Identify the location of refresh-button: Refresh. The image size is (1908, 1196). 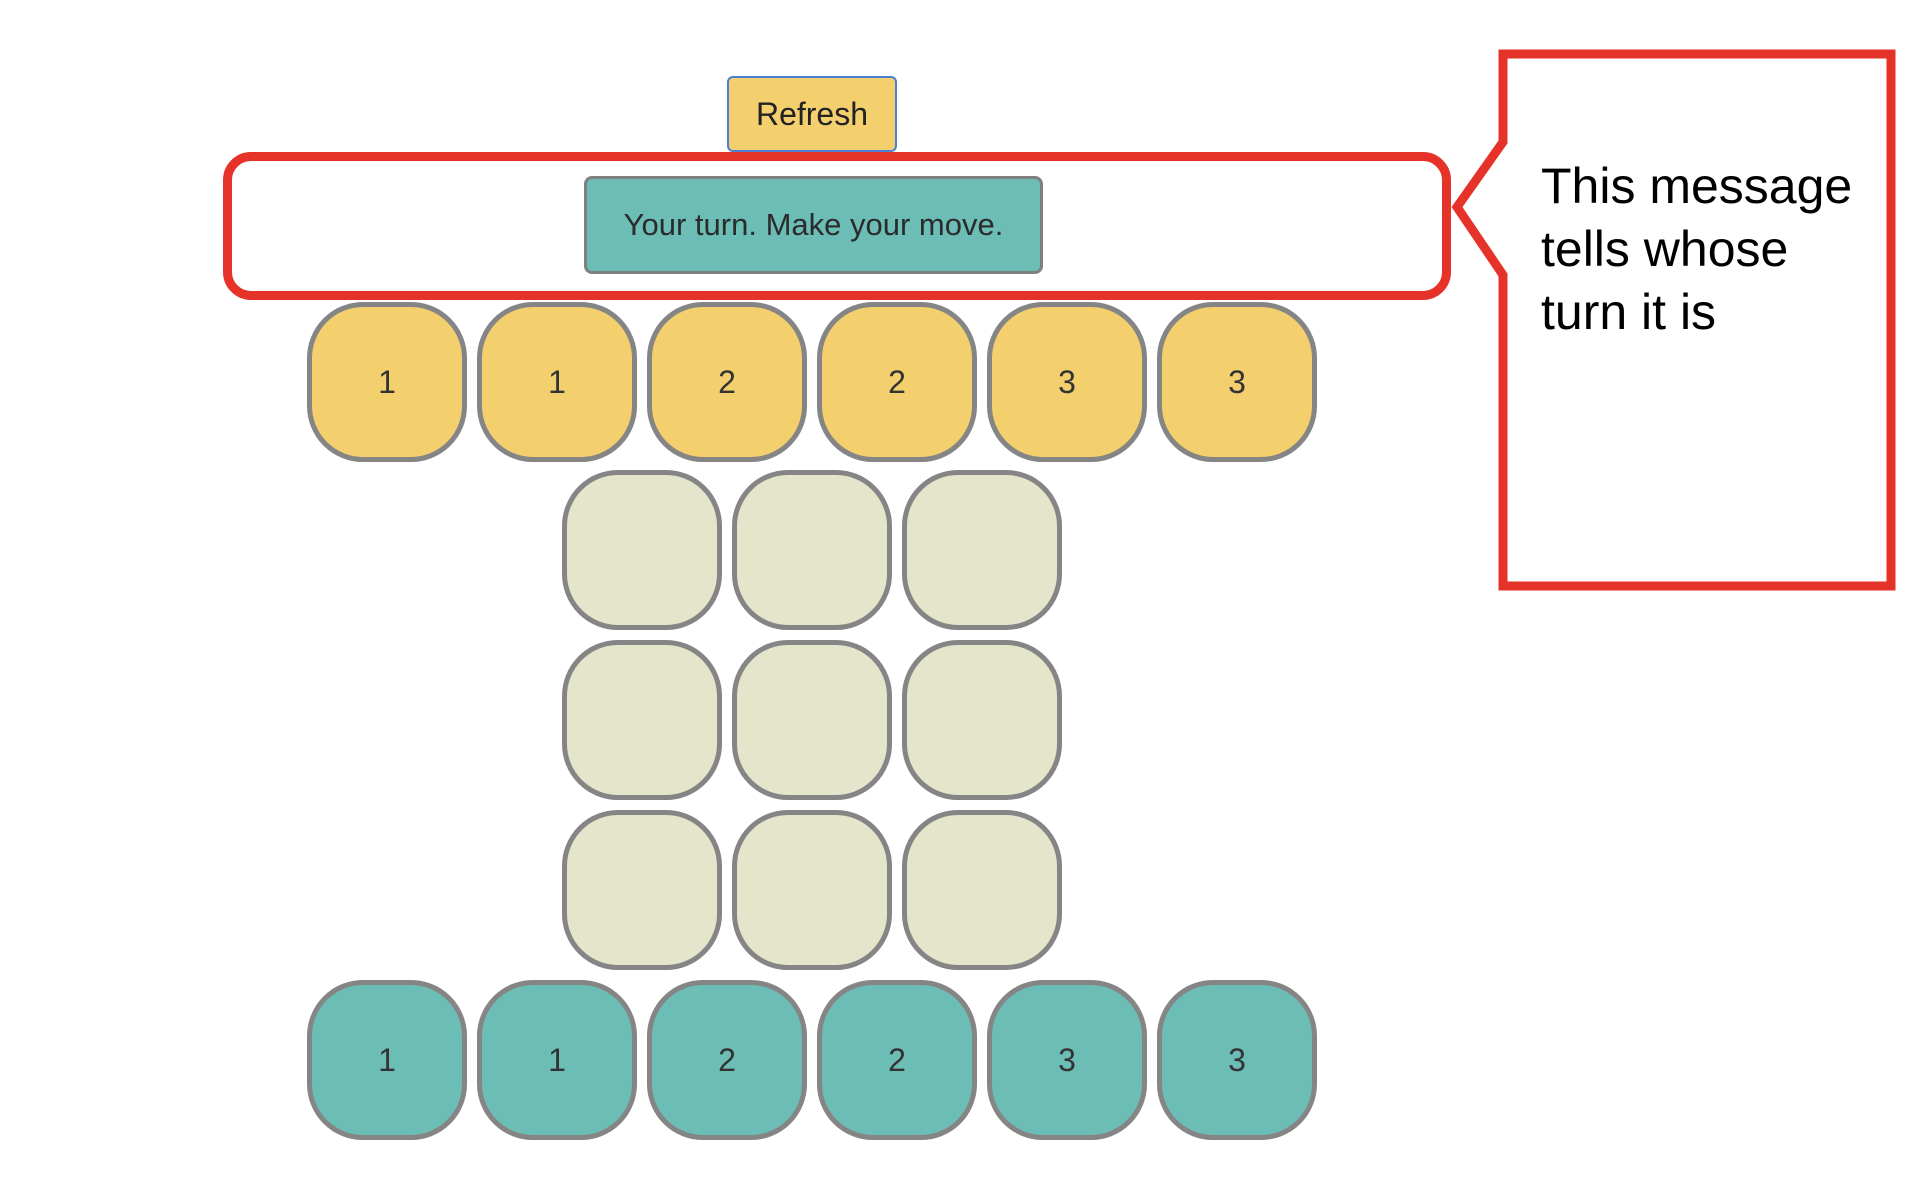
(812, 114).